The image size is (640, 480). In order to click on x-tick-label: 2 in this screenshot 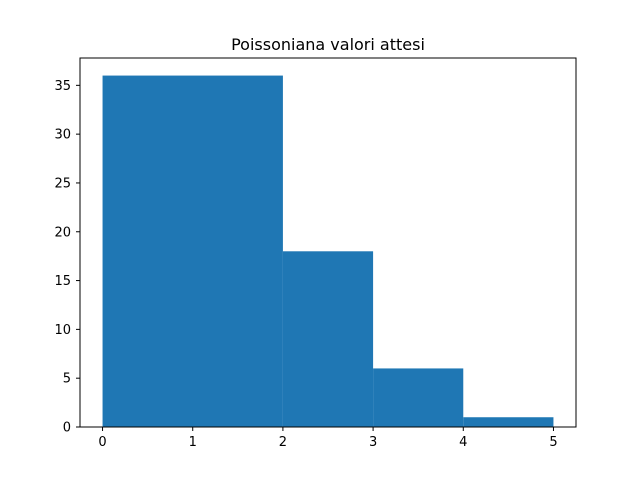, I will do `click(283, 442)`.